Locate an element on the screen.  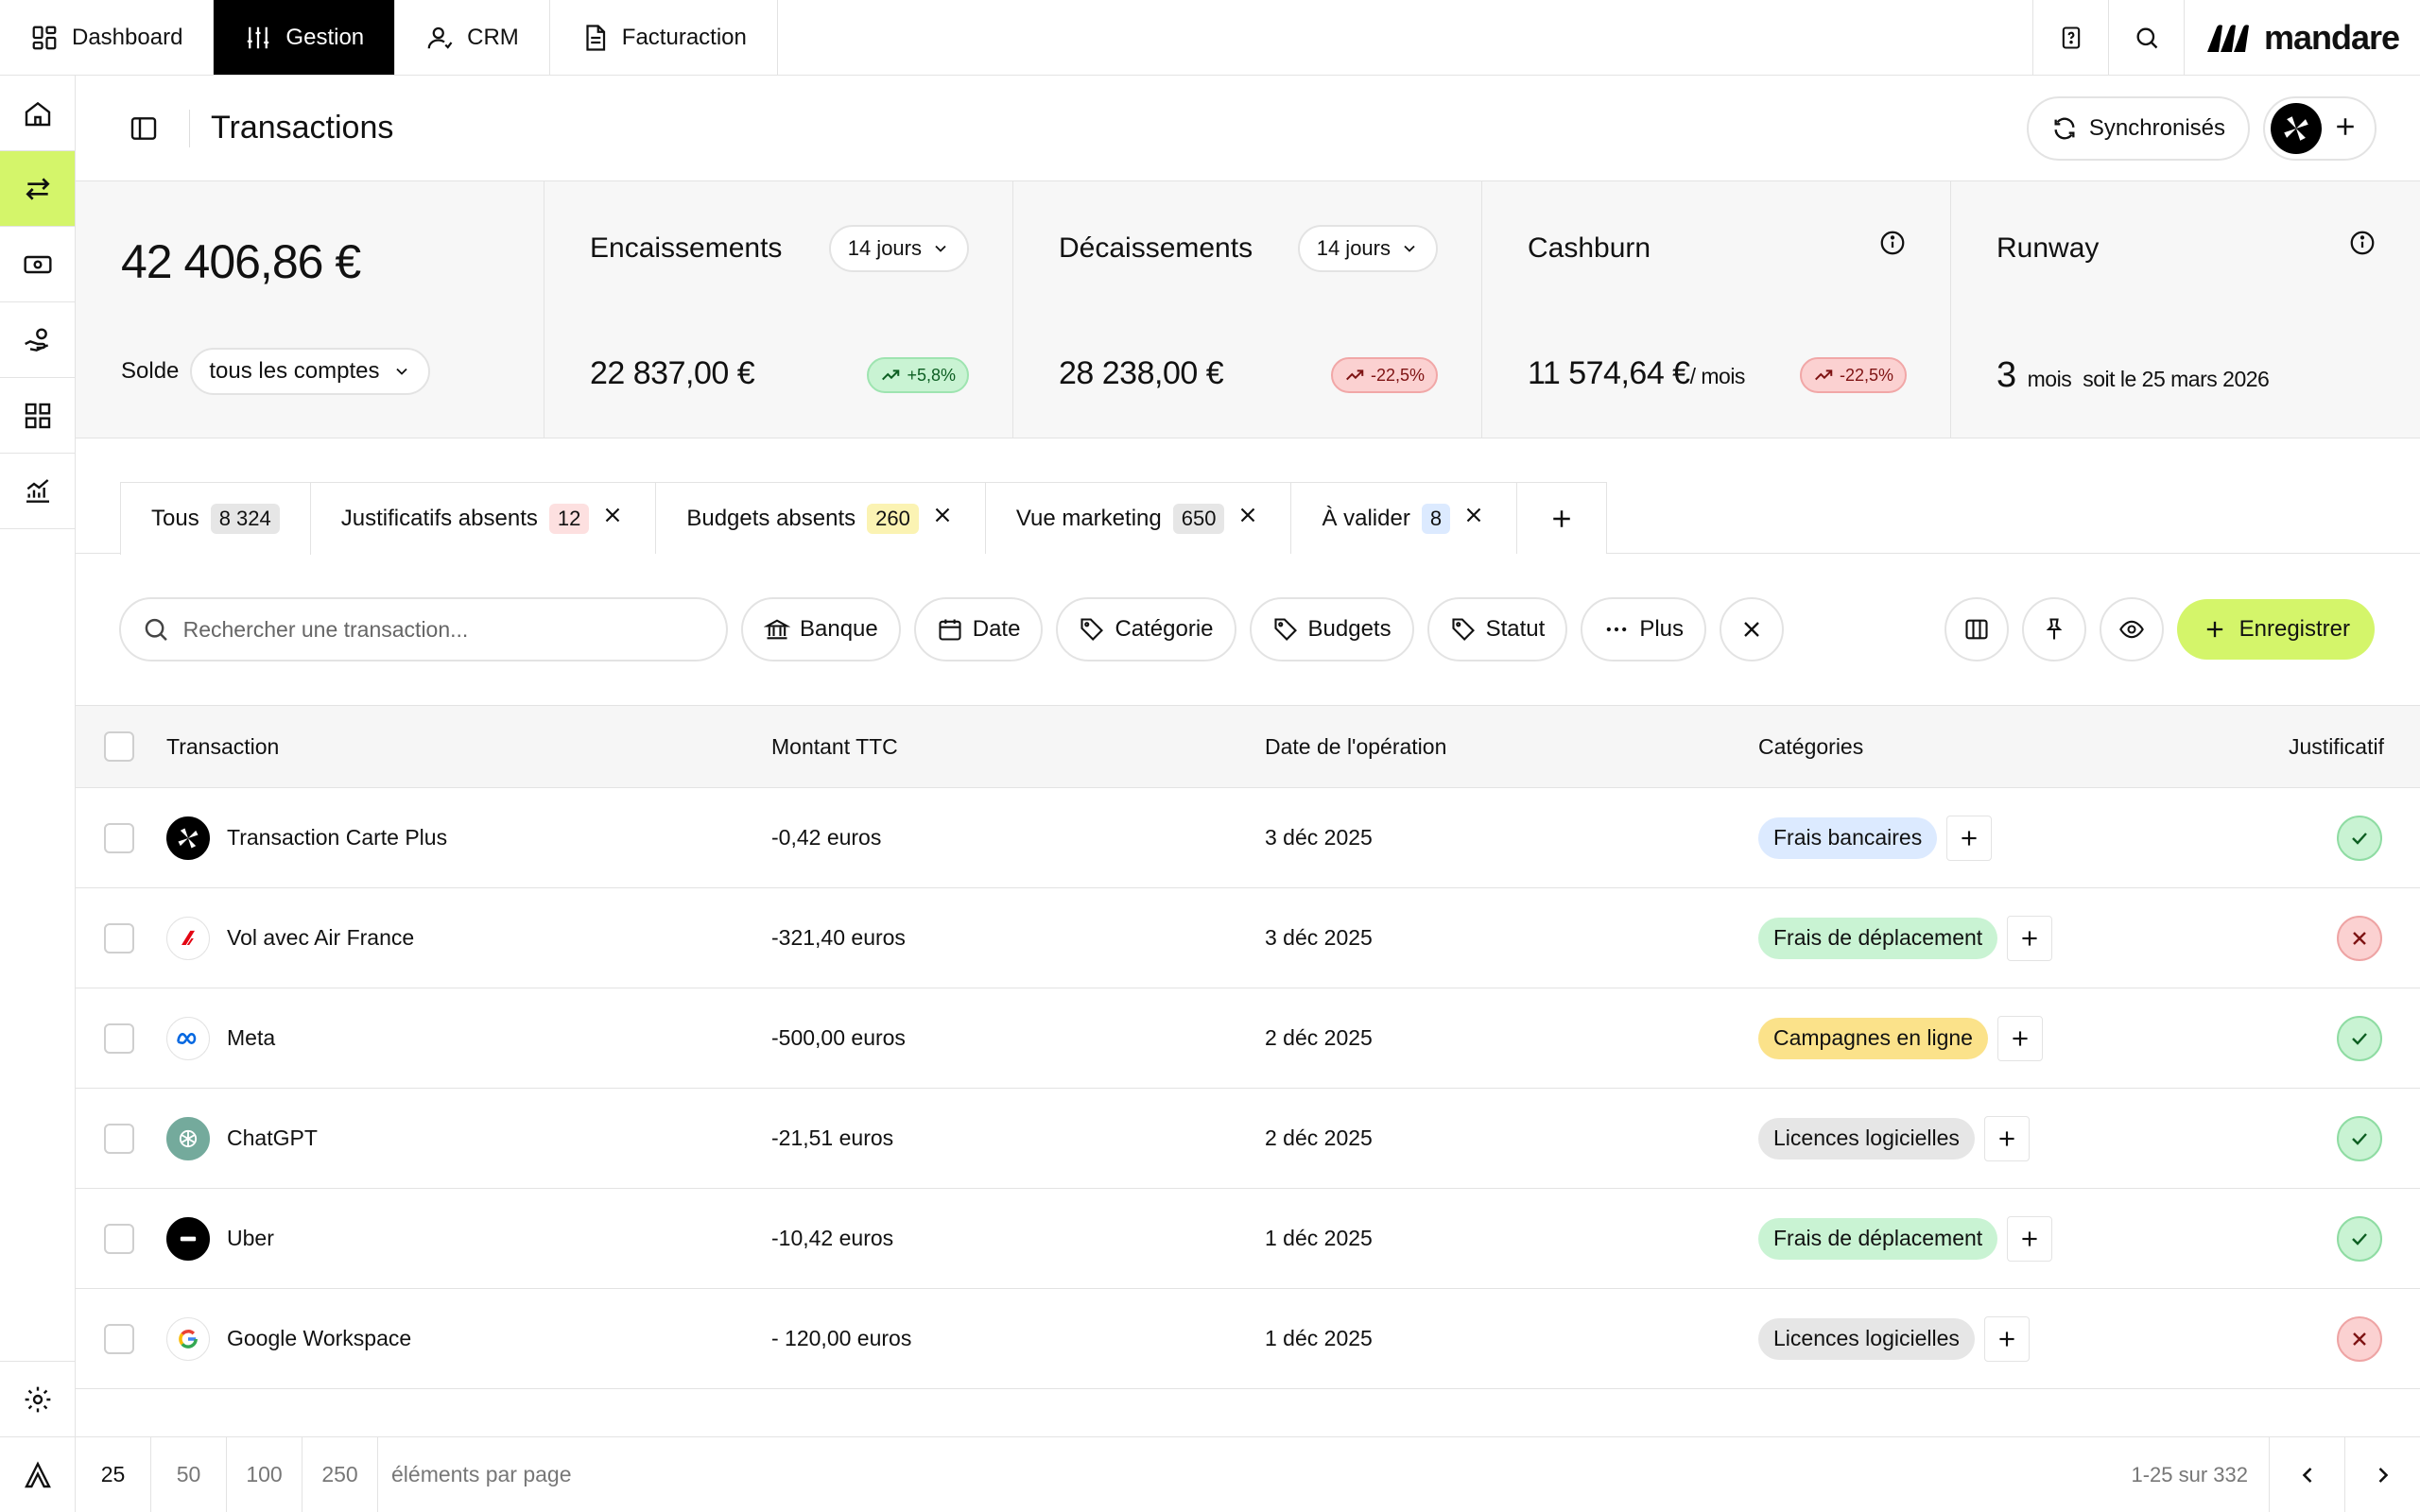
columns-button is located at coordinates (1977, 629).